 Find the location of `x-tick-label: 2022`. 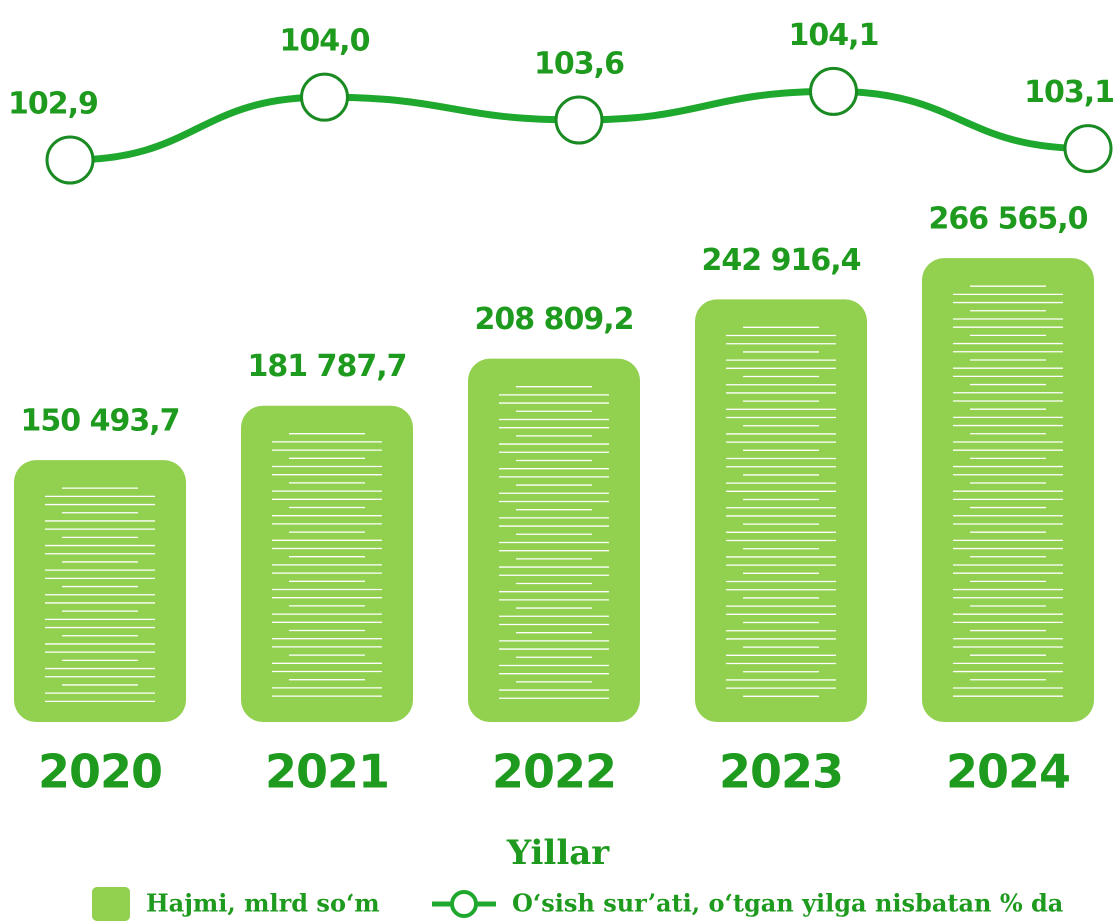

x-tick-label: 2022 is located at coordinates (554, 772).